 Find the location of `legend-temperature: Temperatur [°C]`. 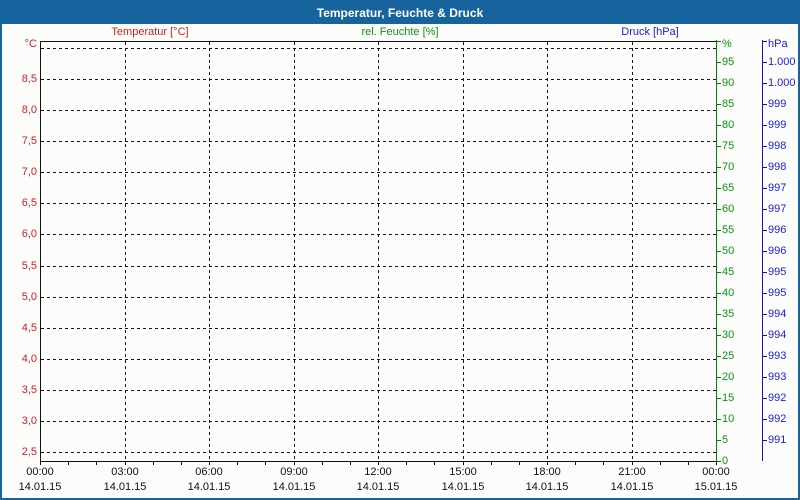

legend-temperature: Temperatur [°C] is located at coordinates (150, 32).